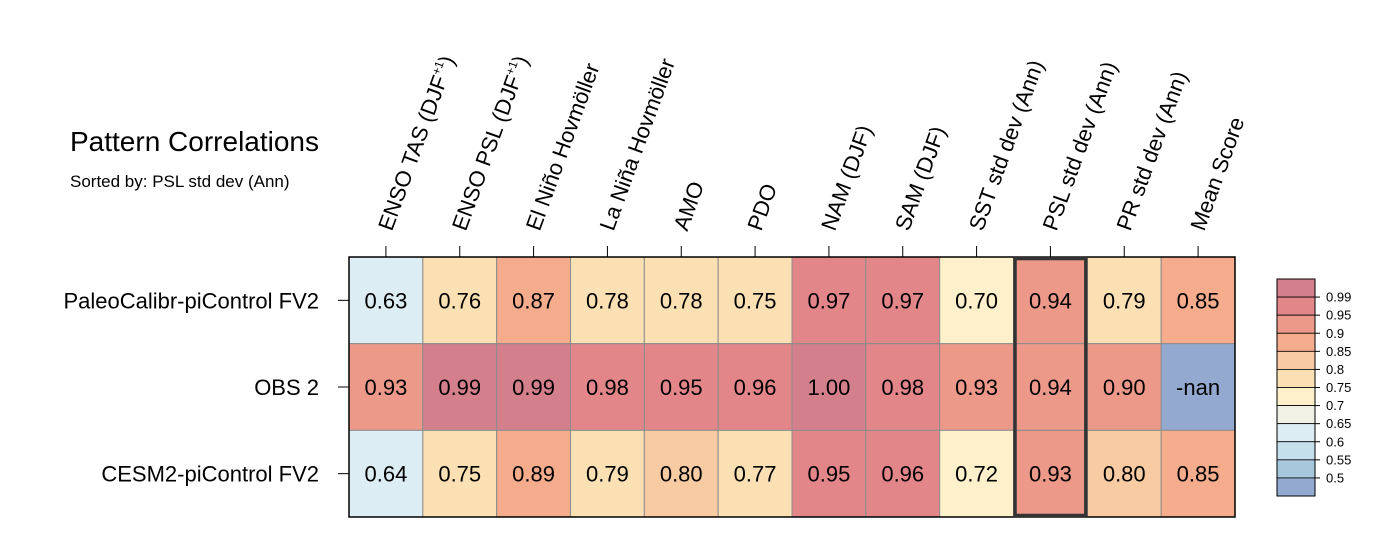 Image resolution: width=1380 pixels, height=539 pixels. Describe the element at coordinates (1338, 351) in the screenshot. I see `legend-level-label: 0.85` at that location.